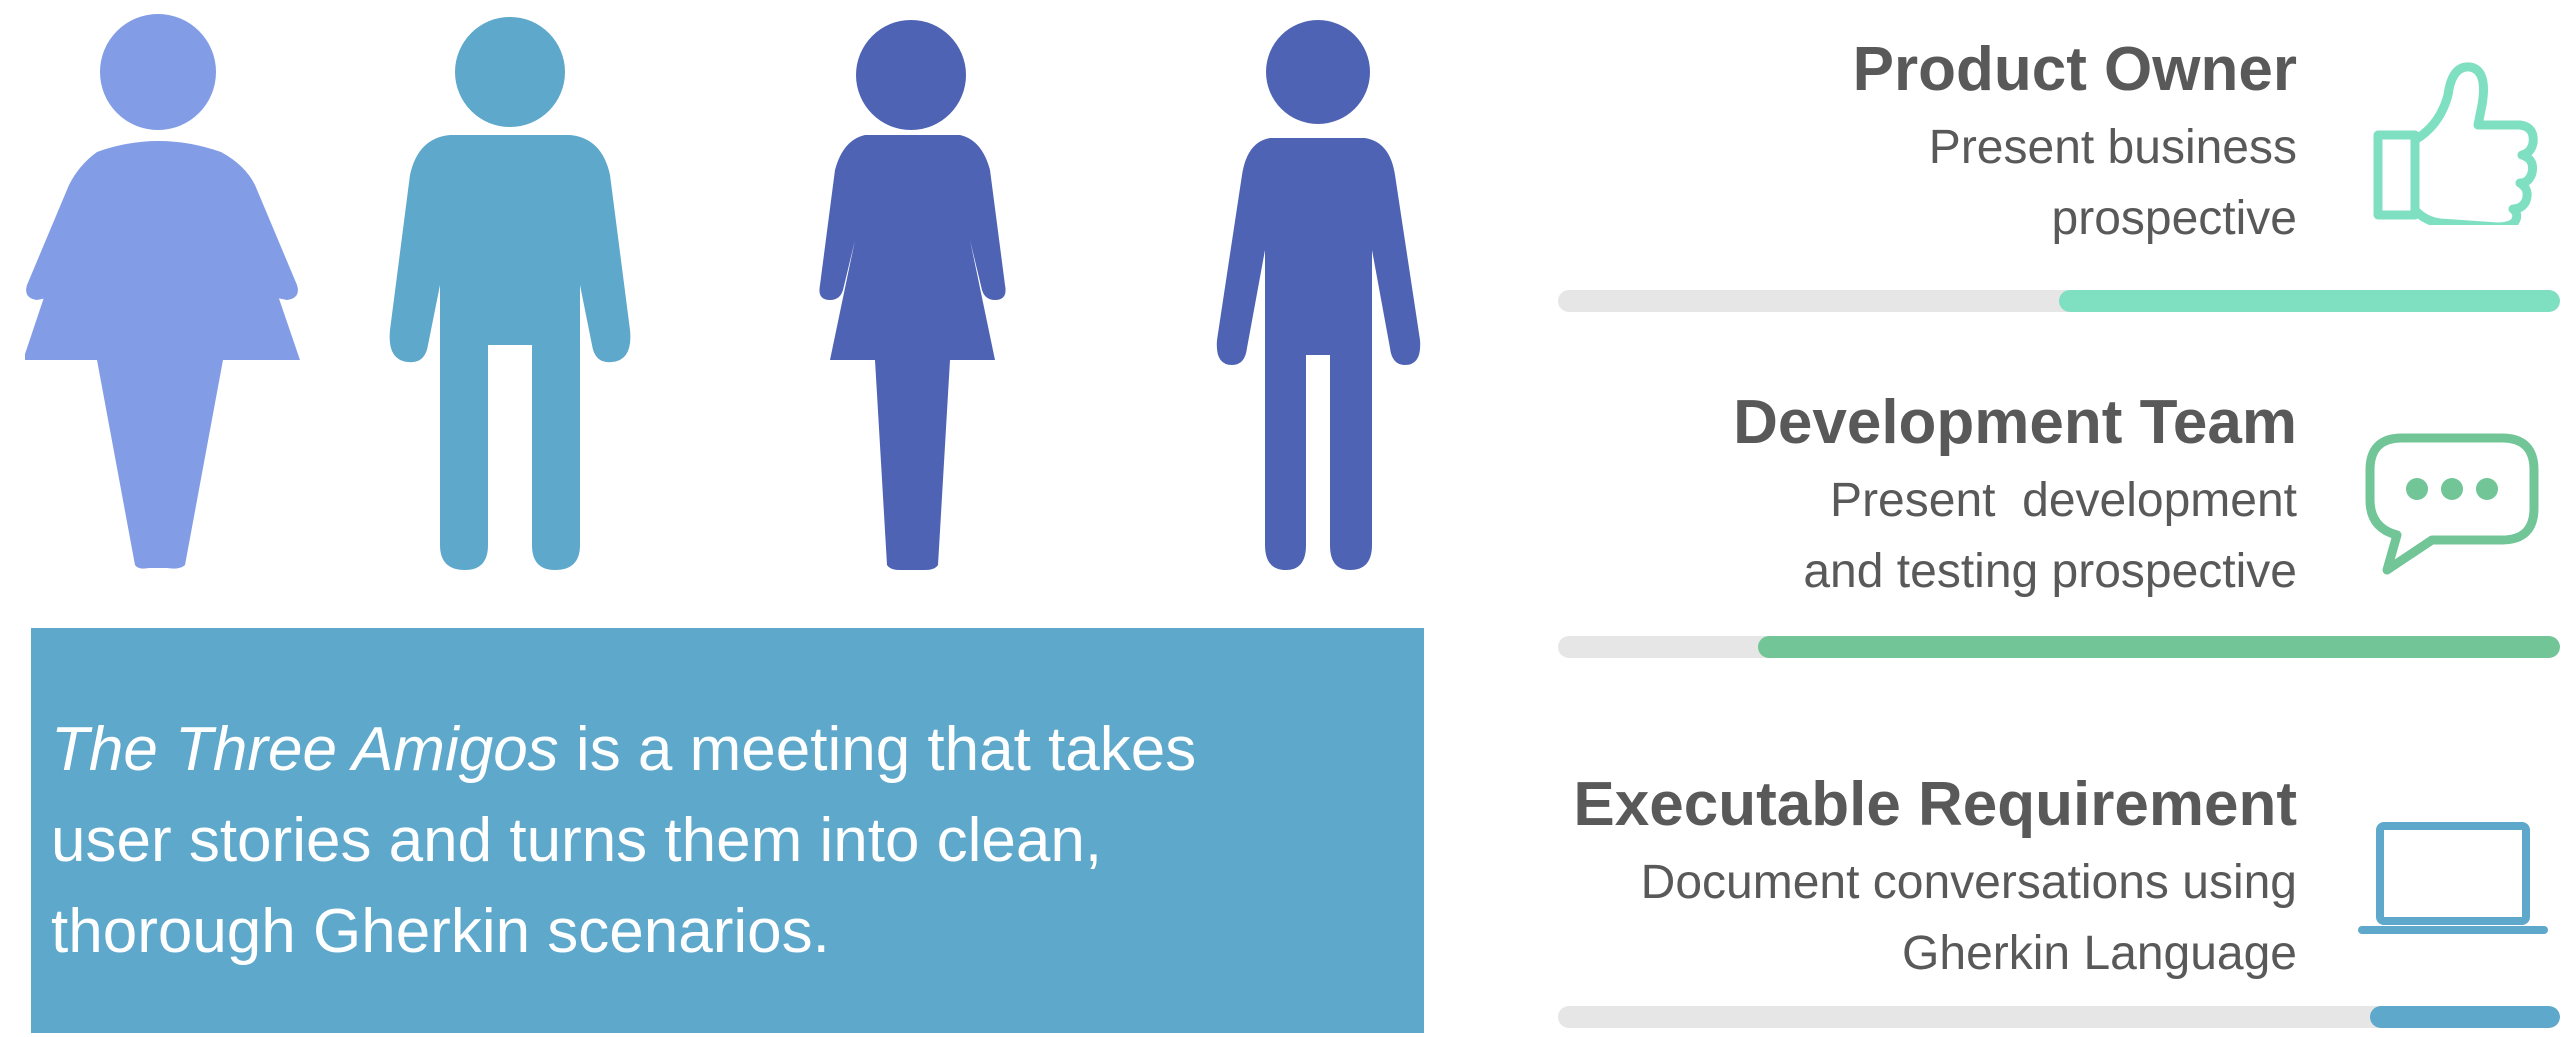 The width and height of the screenshot is (2562, 1037). I want to click on role-title: Executable Requirement, so click(1935, 804).